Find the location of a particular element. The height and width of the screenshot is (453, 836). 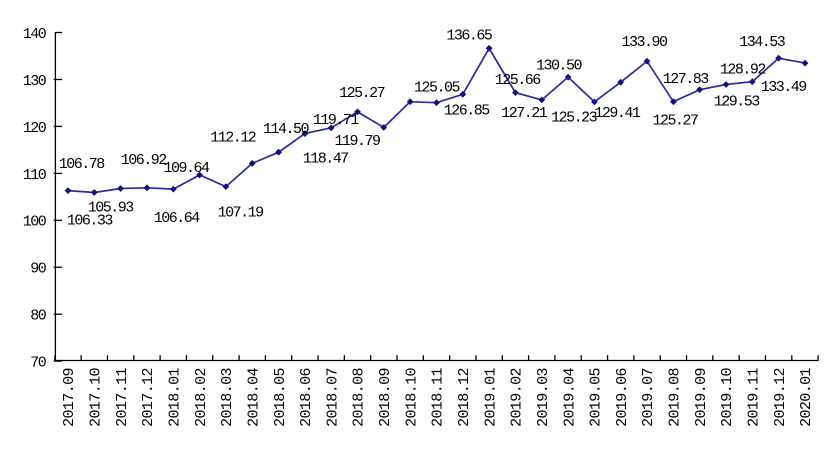

svg-text: 2018.03 is located at coordinates (227, 396).